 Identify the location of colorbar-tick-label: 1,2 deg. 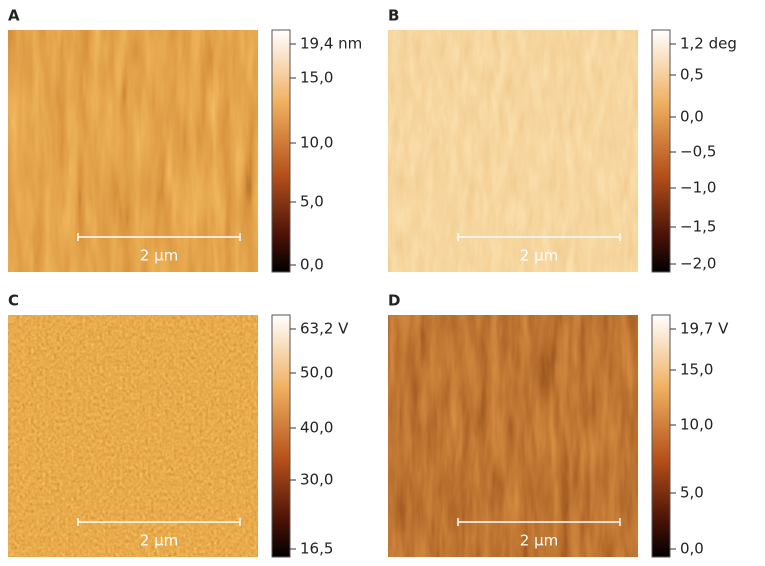
(708, 44).